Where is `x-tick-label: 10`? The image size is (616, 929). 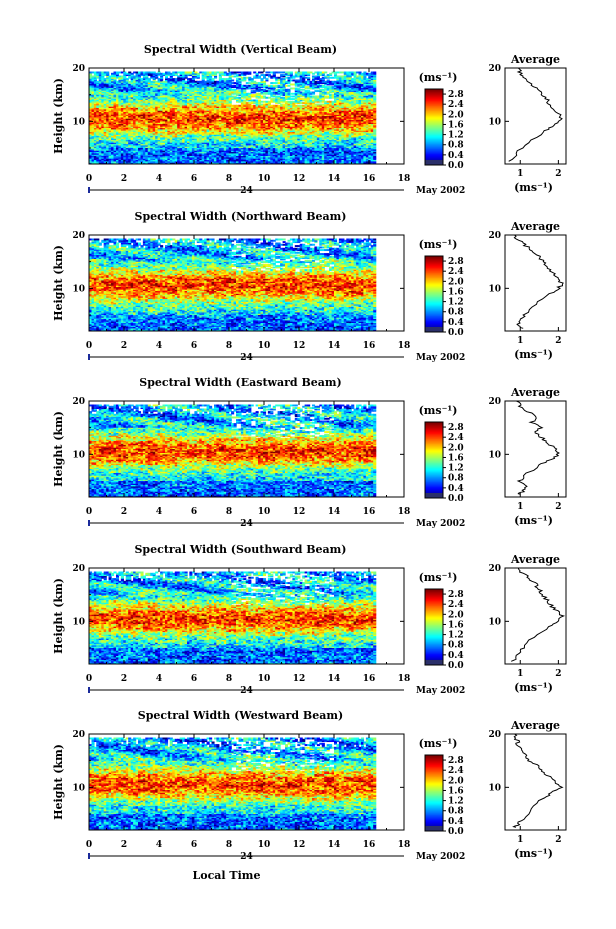
x-tick-label: 10 is located at coordinates (264, 179).